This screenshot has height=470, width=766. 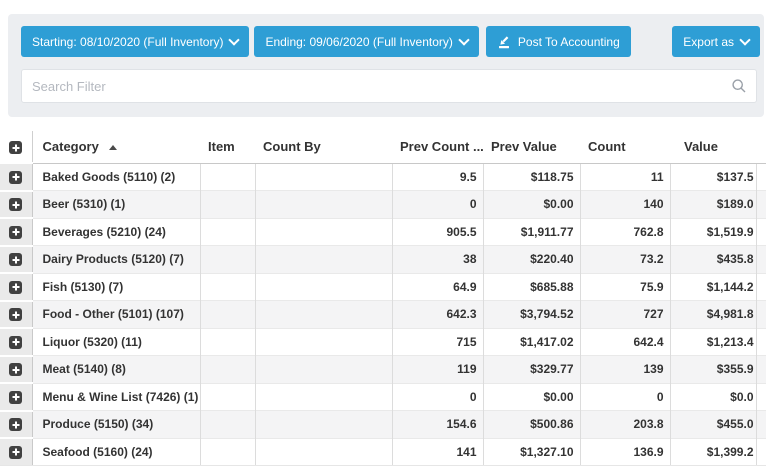 I want to click on post-to-accounting-label: Post To Accounting, so click(x=568, y=41).